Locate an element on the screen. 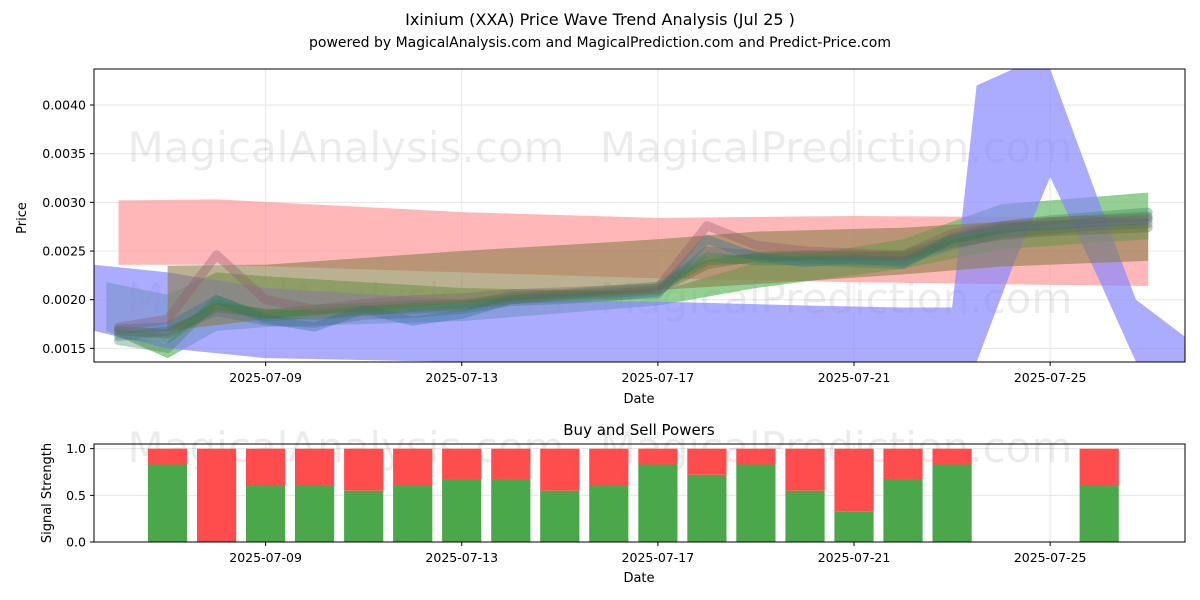 The width and height of the screenshot is (1200, 600). power-x-tick-label: 2025-07-21 is located at coordinates (854, 557).